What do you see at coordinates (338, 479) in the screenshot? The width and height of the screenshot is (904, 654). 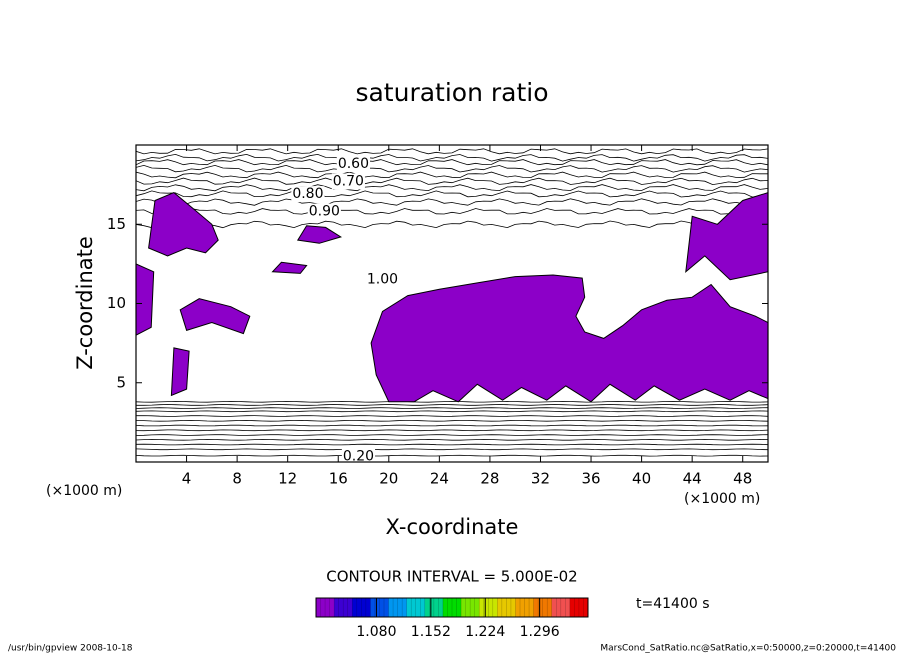 I see `x-tick-label: 16` at bounding box center [338, 479].